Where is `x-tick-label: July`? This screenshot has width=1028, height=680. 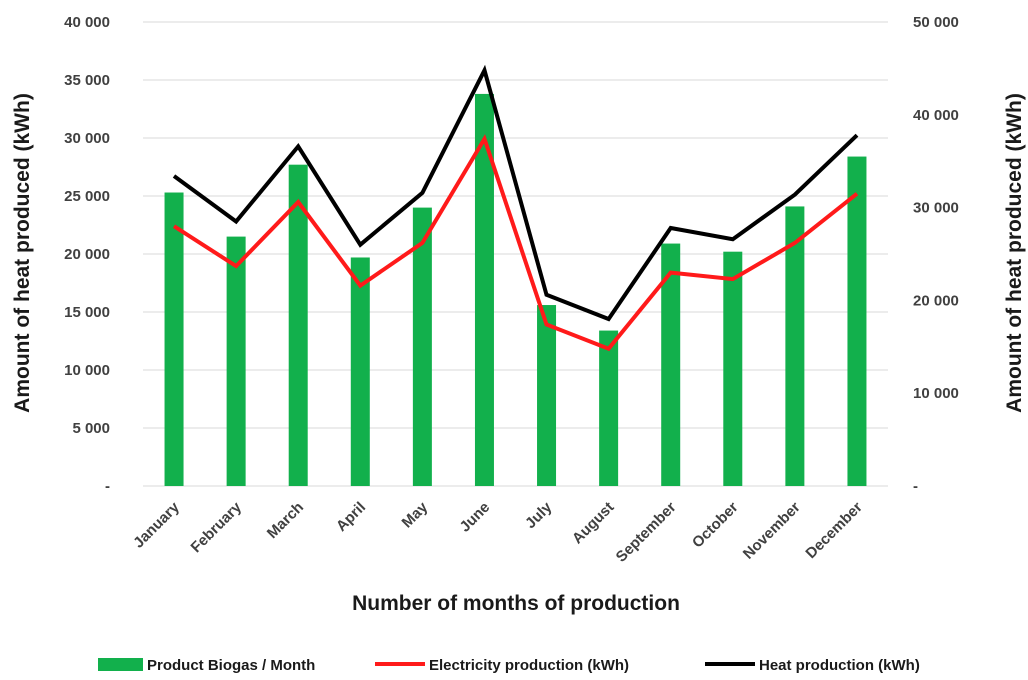
x-tick-label: July is located at coordinates (539, 515).